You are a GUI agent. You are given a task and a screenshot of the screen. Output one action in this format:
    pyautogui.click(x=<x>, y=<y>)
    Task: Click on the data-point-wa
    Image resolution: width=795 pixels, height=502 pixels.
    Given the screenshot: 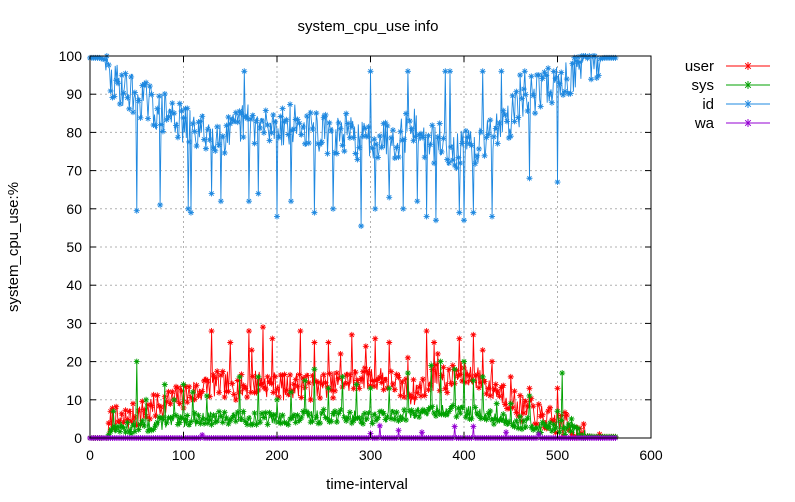 What is the action you would take?
    pyautogui.click(x=538, y=434)
    